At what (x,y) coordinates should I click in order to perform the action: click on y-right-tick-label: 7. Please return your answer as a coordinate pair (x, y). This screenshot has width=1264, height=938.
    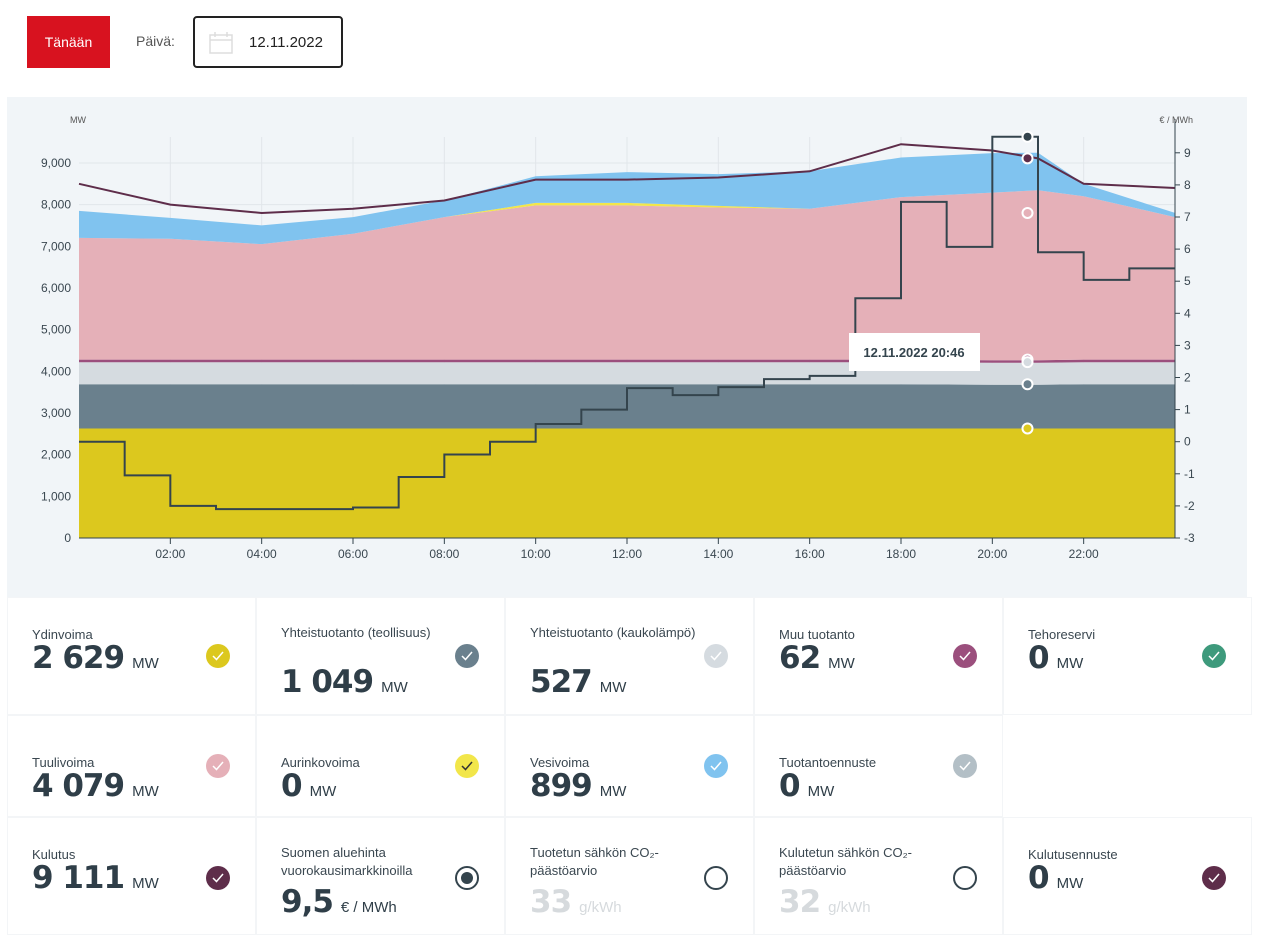
    Looking at the image, I should click on (1187, 217).